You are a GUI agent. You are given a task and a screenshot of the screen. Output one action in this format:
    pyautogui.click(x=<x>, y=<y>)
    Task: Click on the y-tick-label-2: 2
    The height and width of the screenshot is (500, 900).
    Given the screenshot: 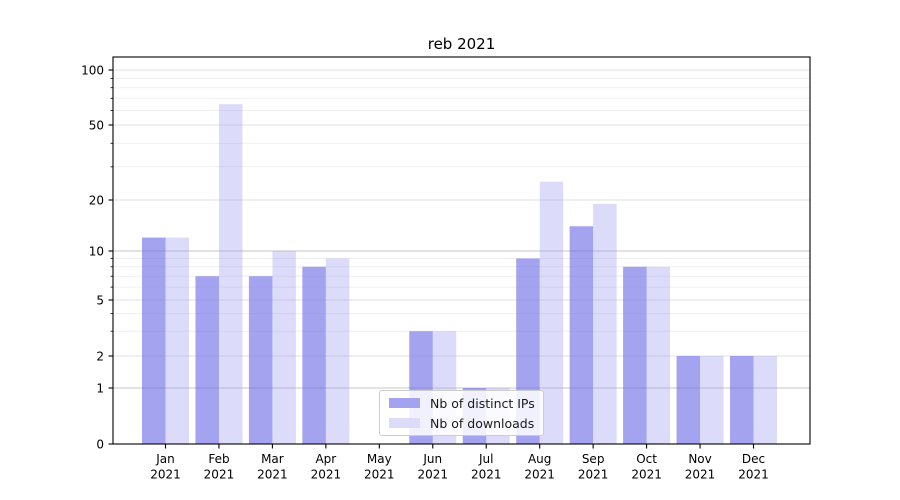 What is the action you would take?
    pyautogui.click(x=100, y=357)
    